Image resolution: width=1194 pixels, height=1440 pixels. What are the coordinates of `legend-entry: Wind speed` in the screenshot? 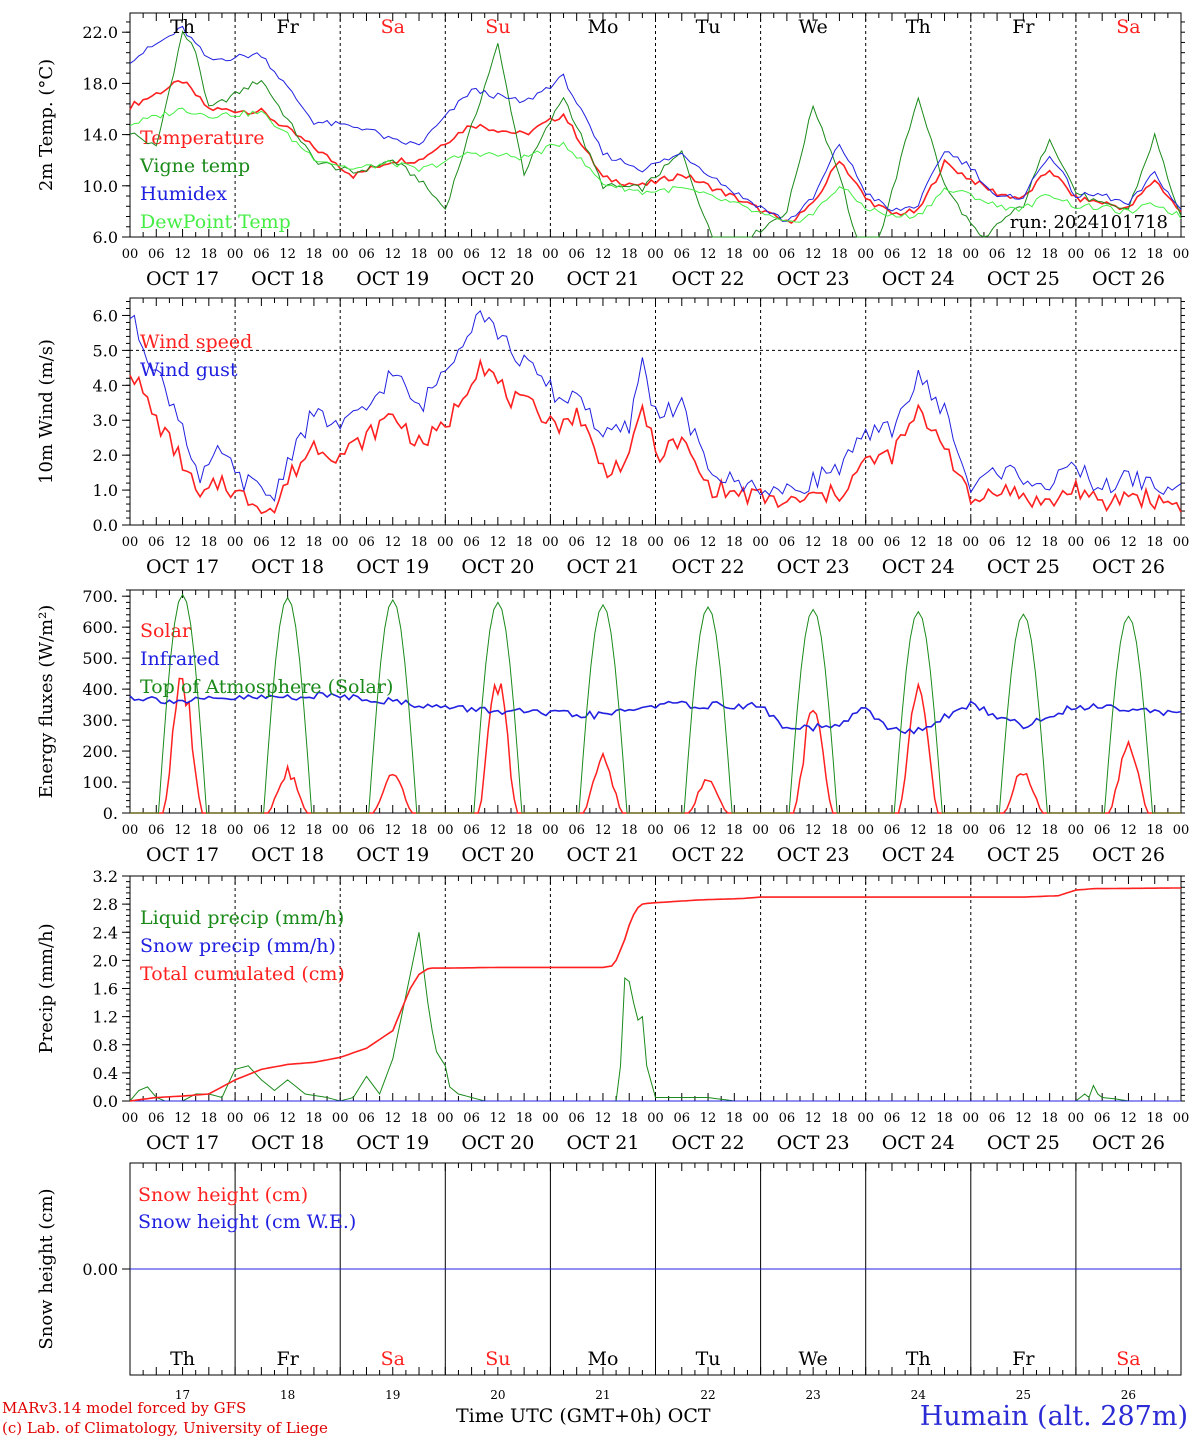 It's located at (196, 342).